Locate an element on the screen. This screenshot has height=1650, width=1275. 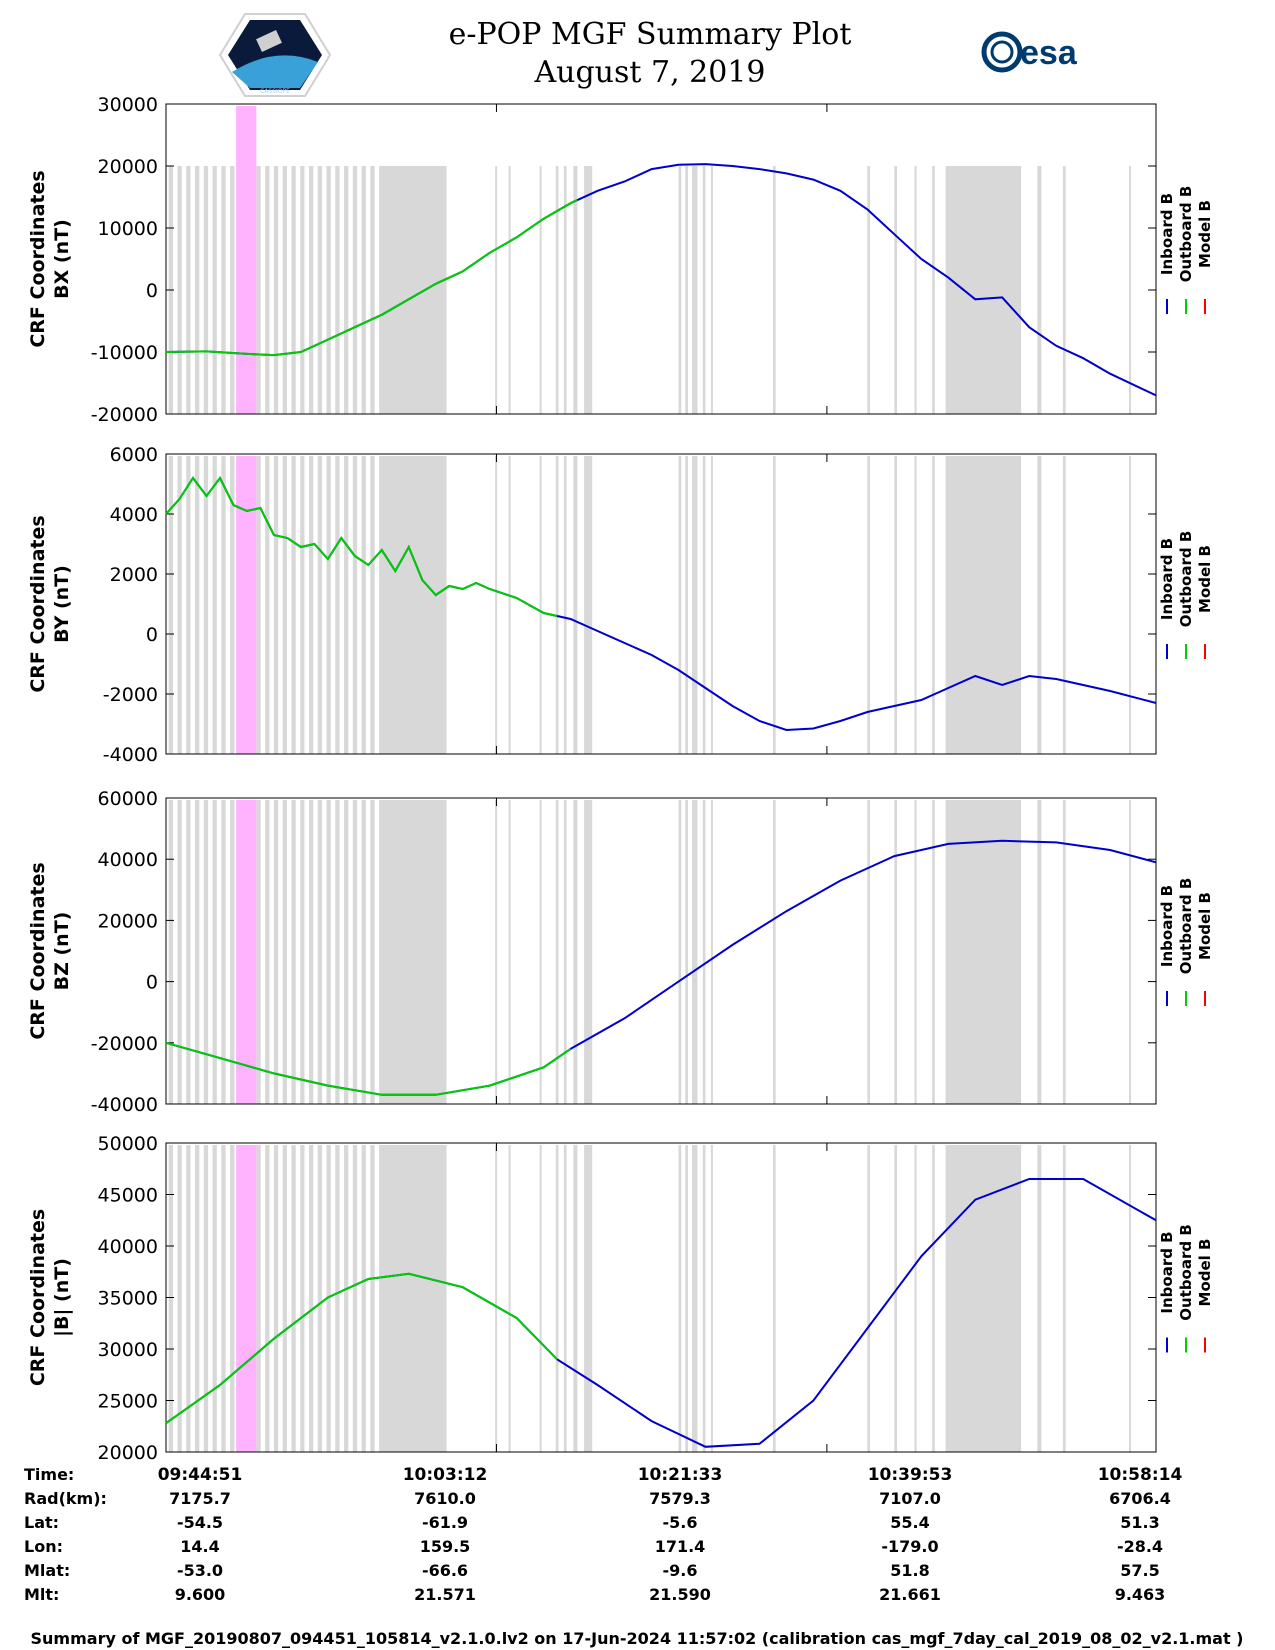
title-line-2: August 7, 2019 is located at coordinates (649, 72).